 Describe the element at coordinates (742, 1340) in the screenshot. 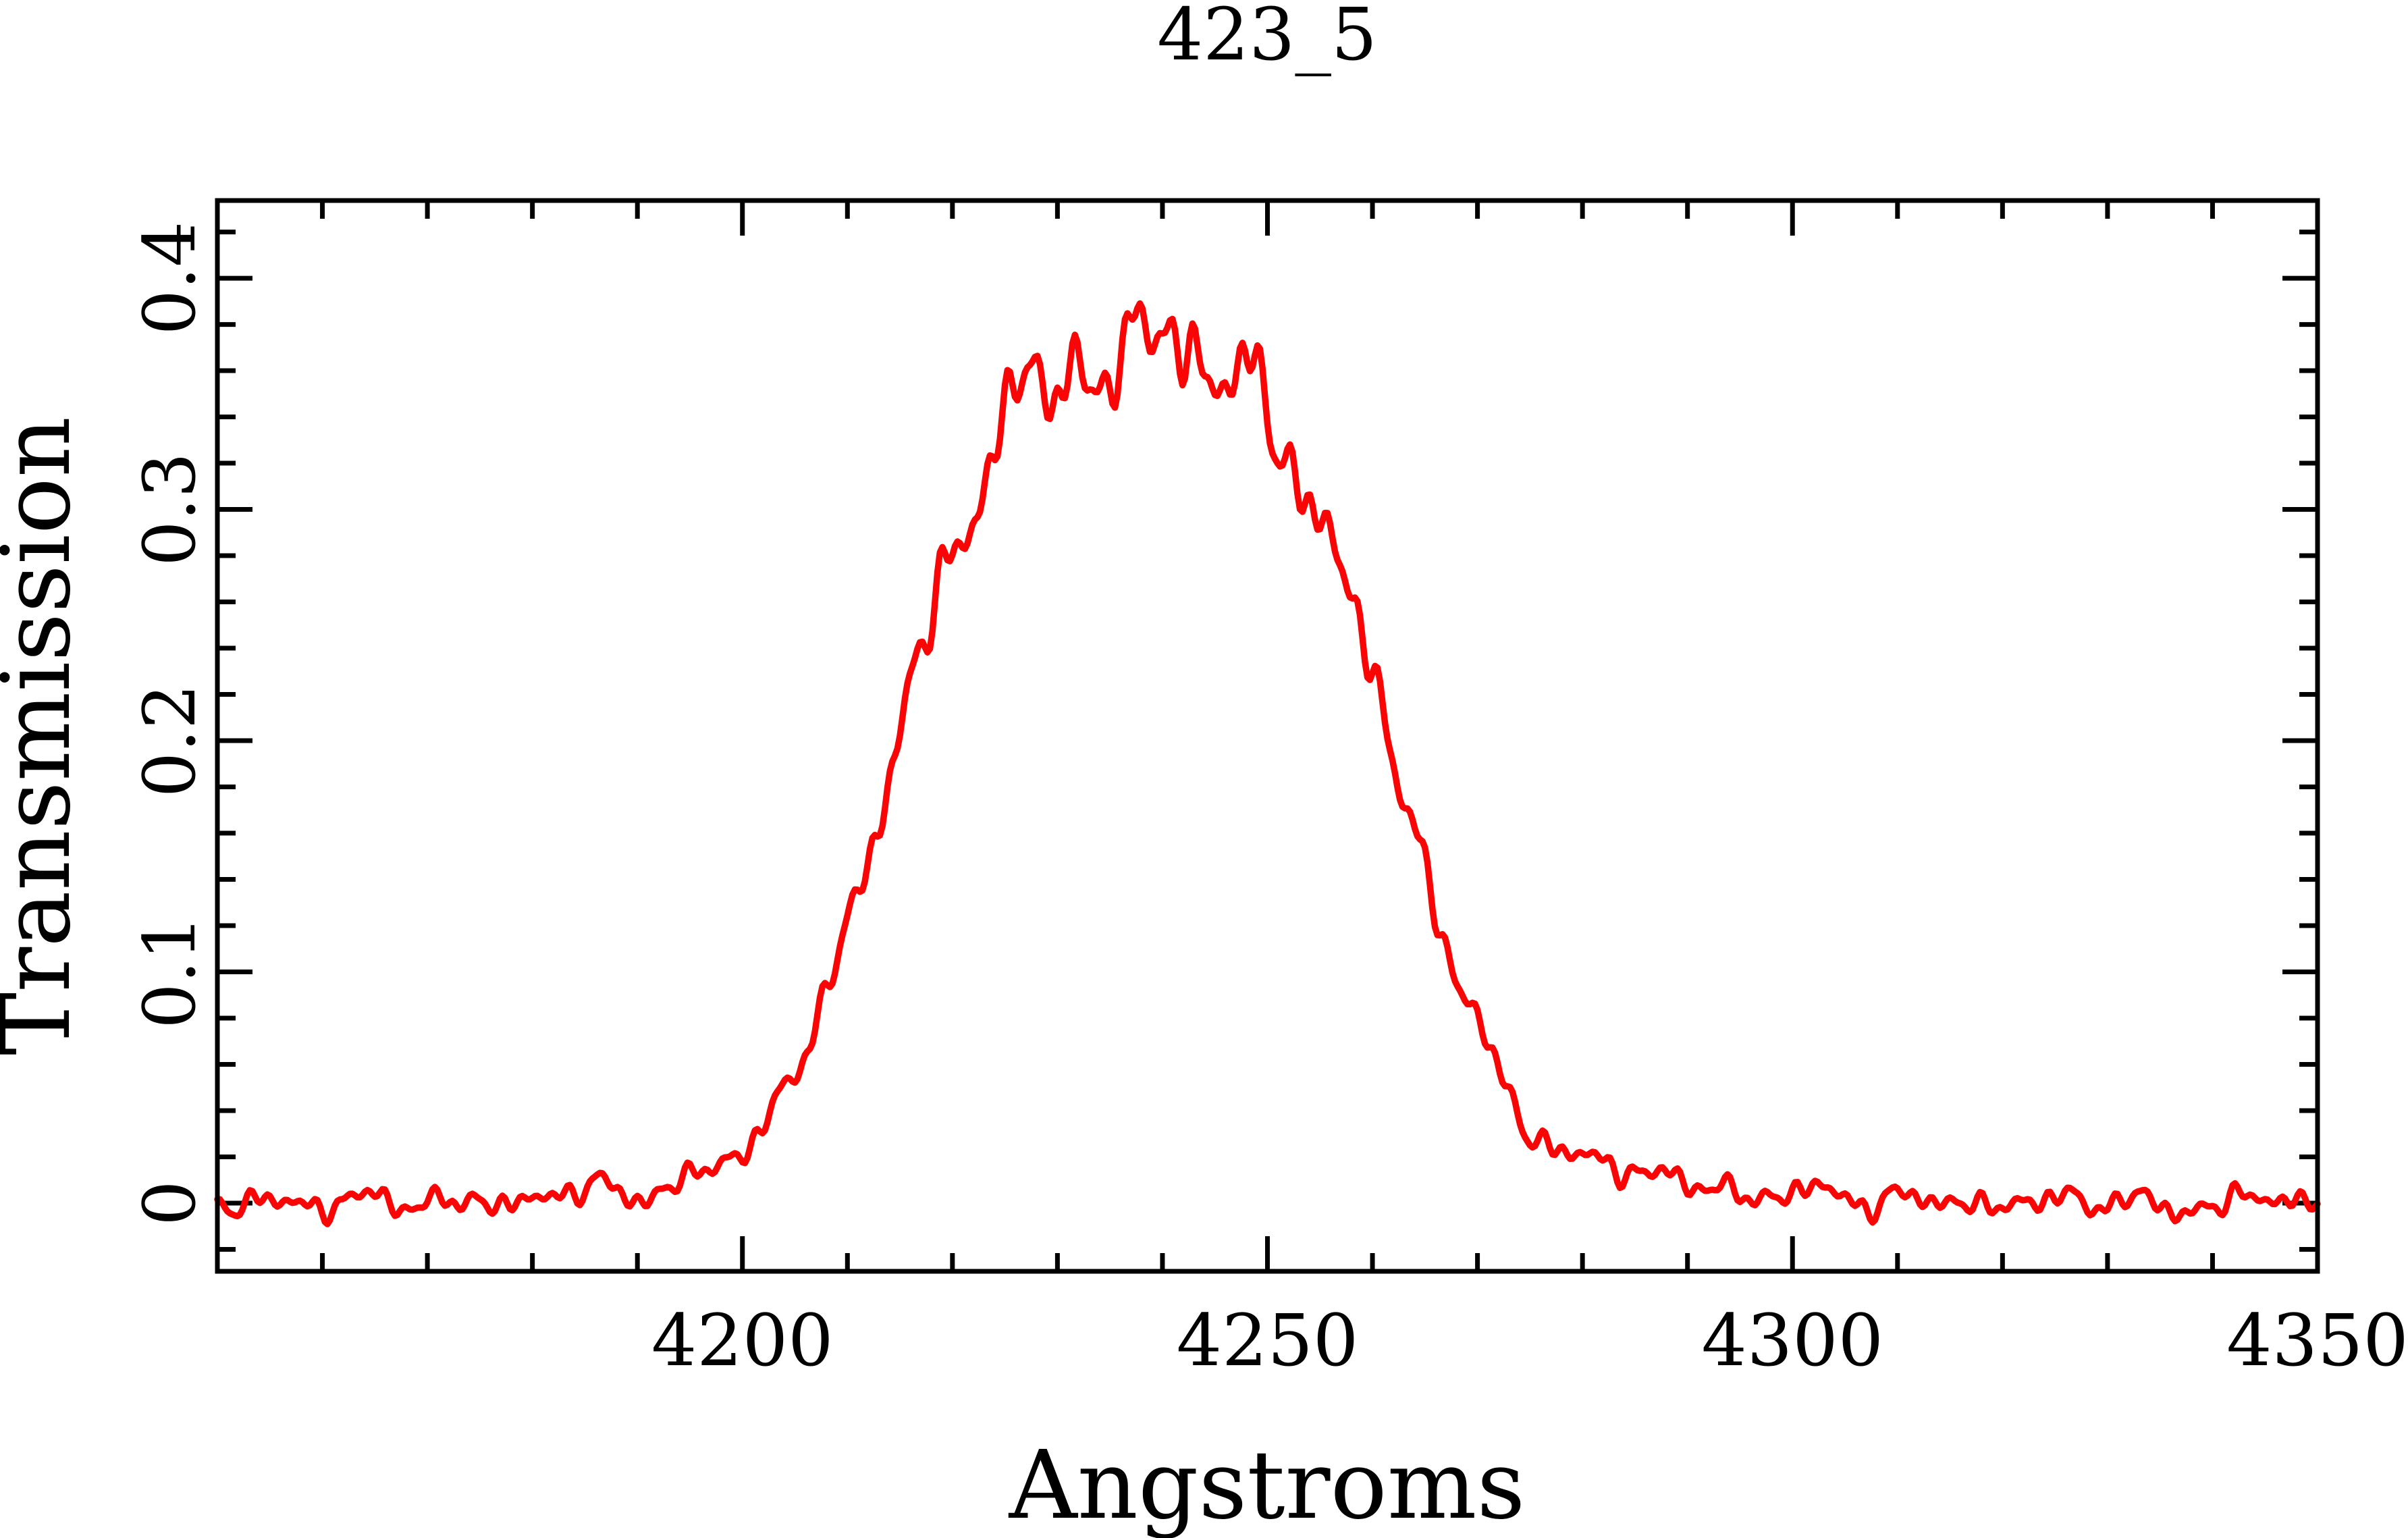

I see `x-tick-label: 4200` at that location.